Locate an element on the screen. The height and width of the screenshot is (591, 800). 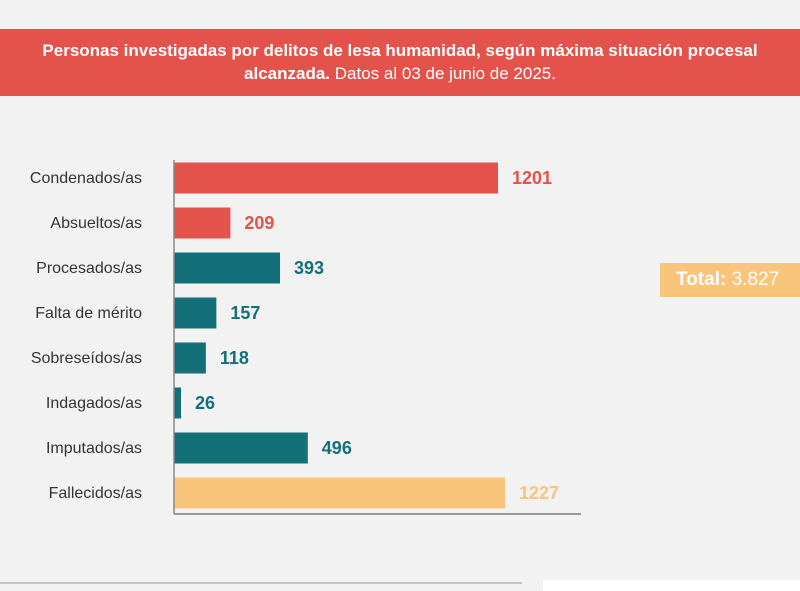
value-label: 209 is located at coordinates (259, 223).